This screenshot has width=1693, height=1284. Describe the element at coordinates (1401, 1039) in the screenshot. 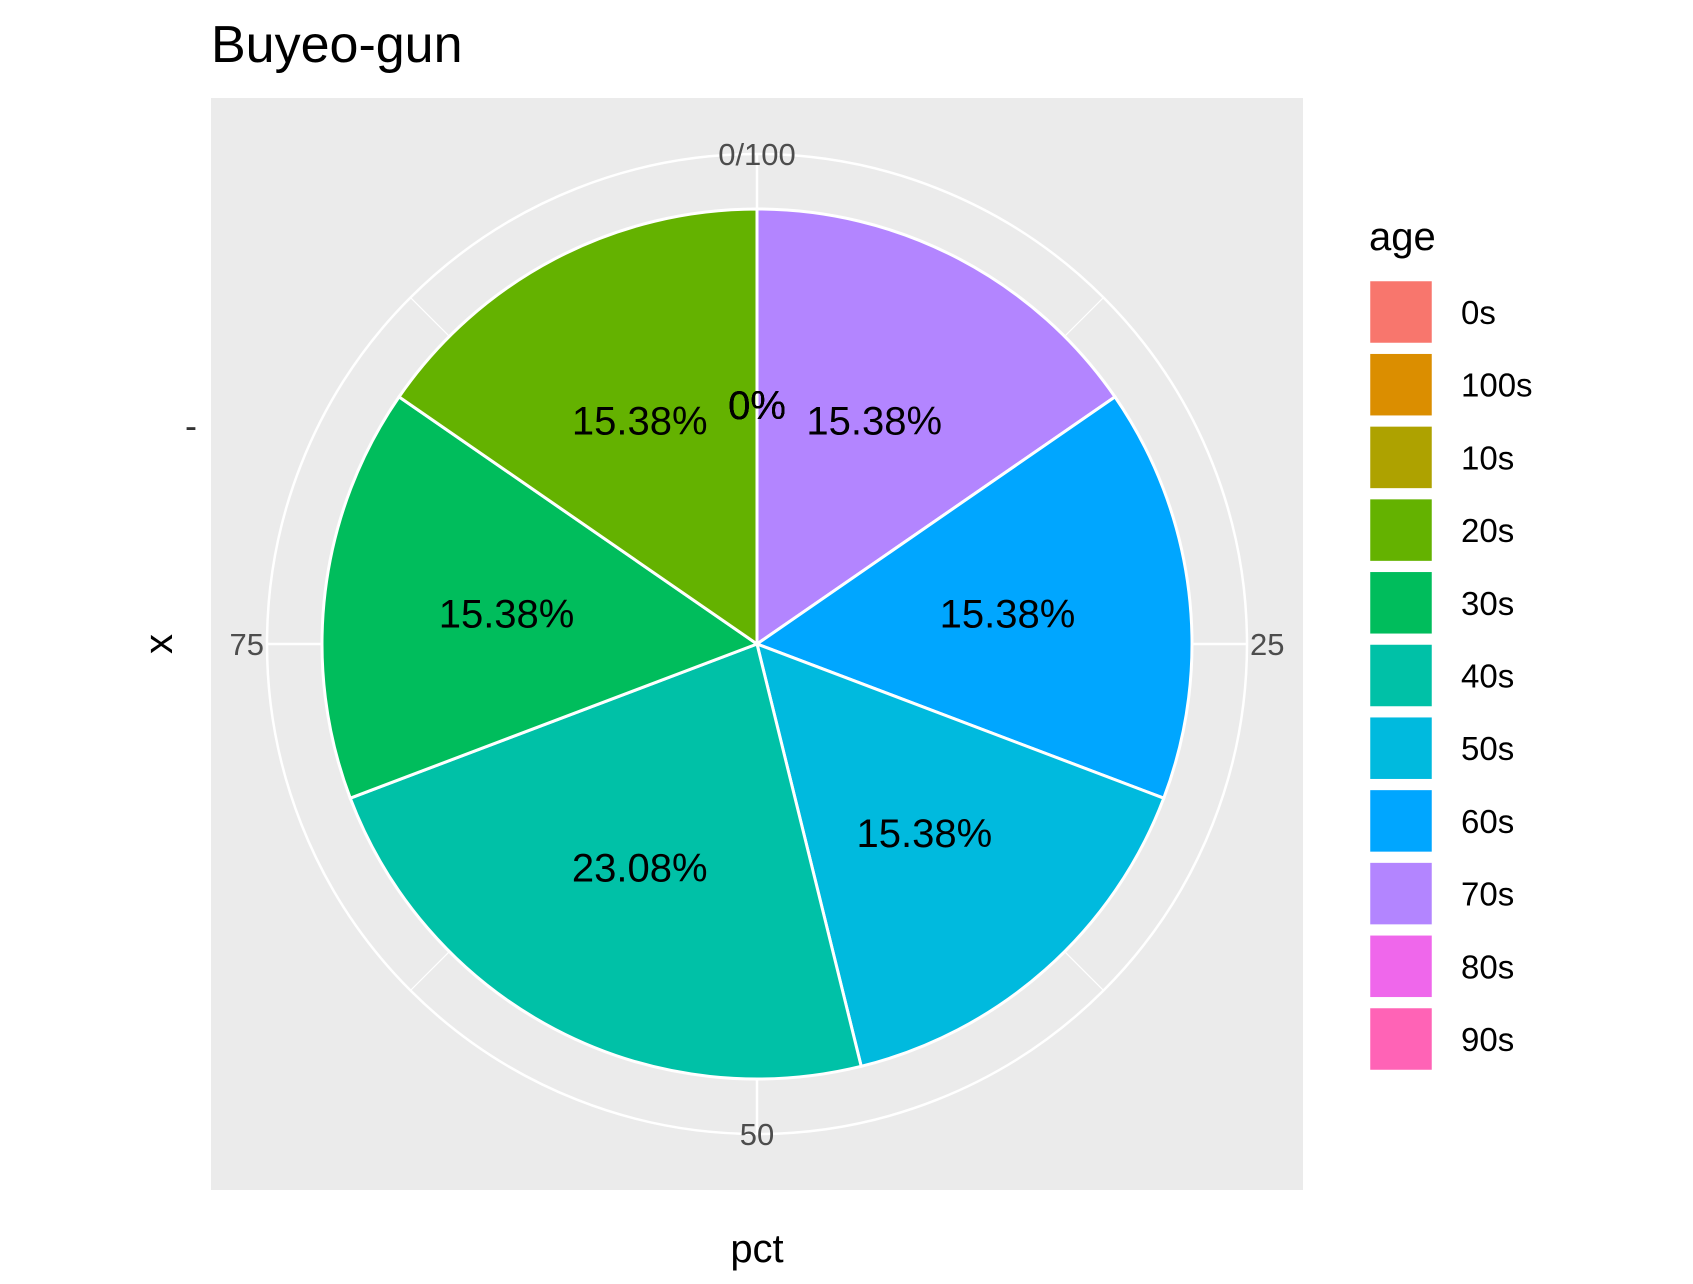

I see `legend-key-90s` at that location.